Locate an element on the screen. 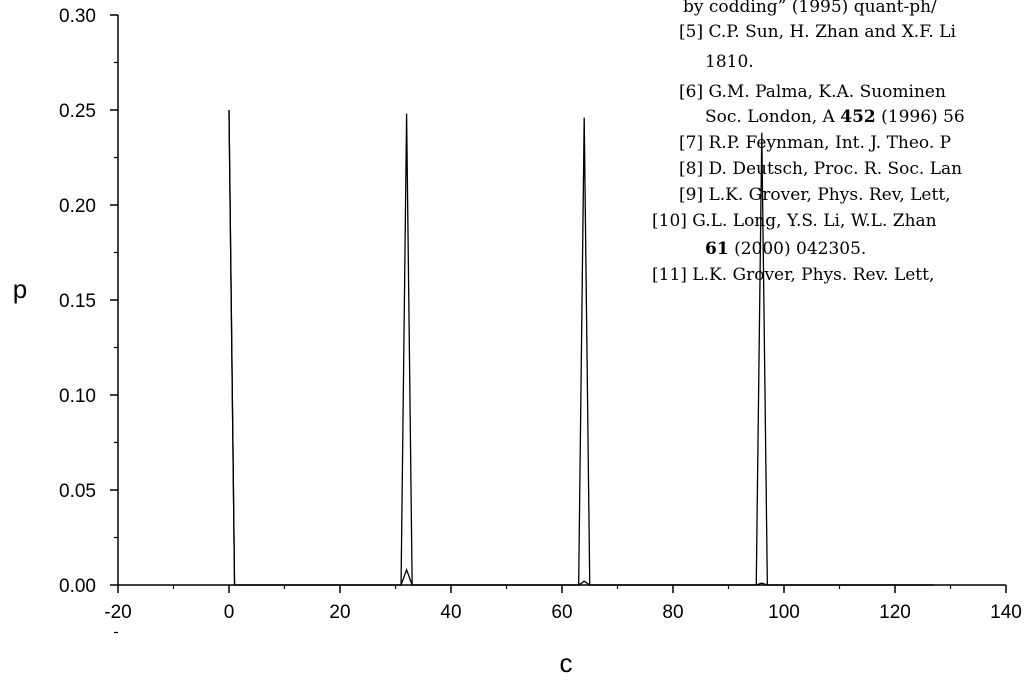 This screenshot has height=681, width=1026. x-tick-label: 20 is located at coordinates (339, 612).